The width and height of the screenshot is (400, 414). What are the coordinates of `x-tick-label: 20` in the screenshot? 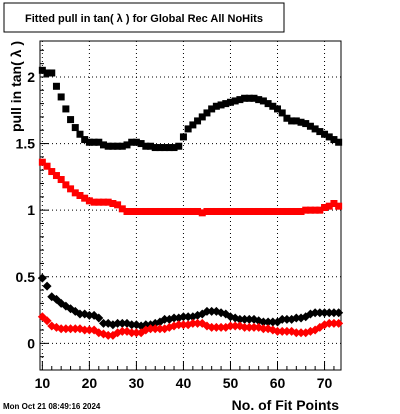 It's located at (90, 383).